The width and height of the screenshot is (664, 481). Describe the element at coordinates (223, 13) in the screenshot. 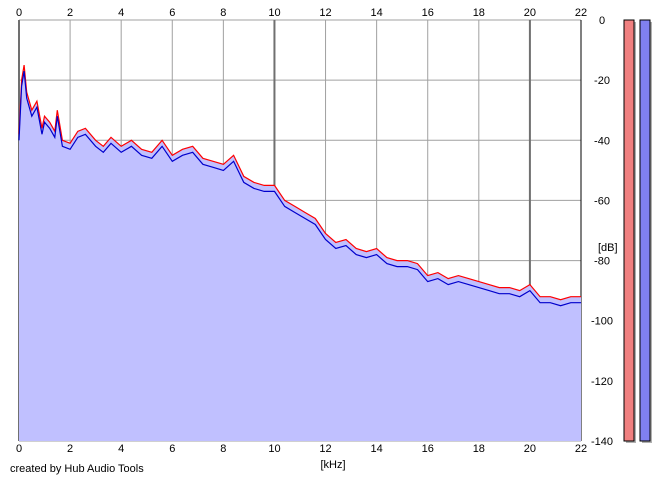

I see `x-tick-label-top: 8` at that location.